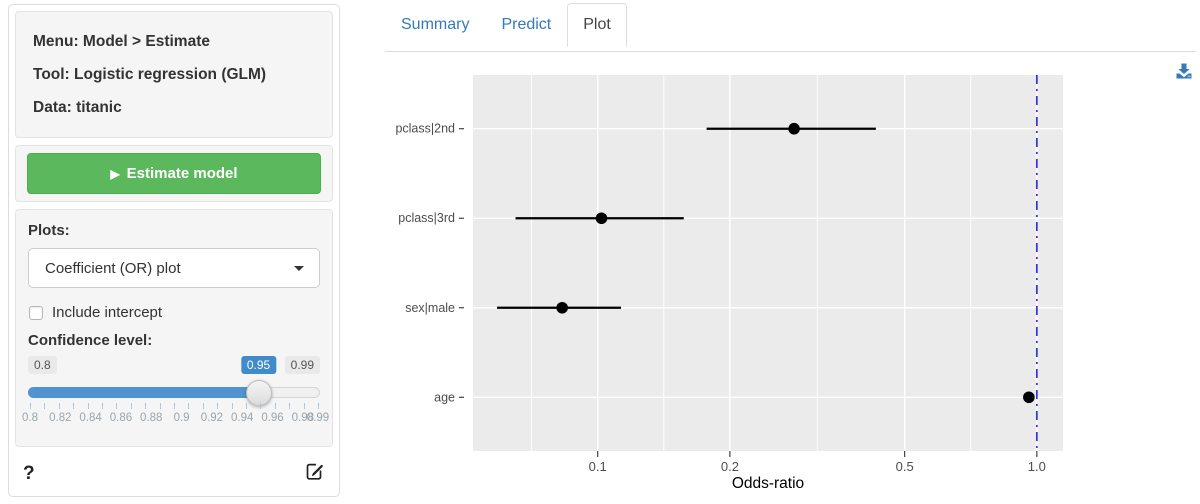 The image size is (1200, 504). Describe the element at coordinates (182, 173) in the screenshot. I see `estimate-model-label: Estimate model` at that location.